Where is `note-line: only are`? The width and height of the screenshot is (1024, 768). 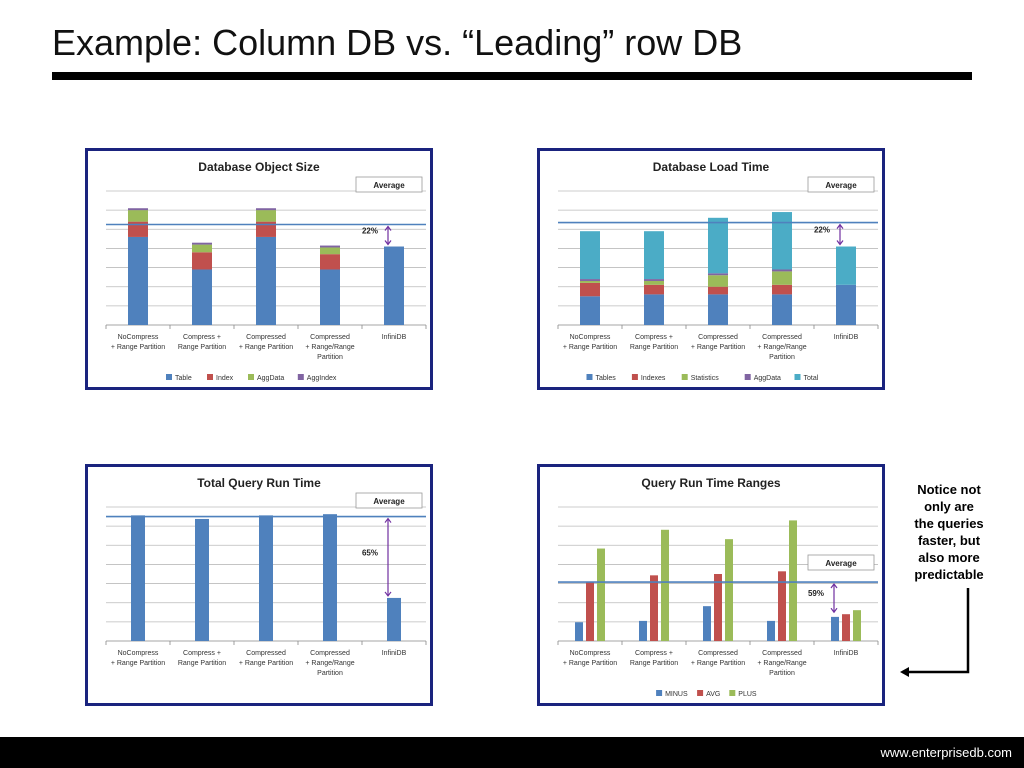
note-line: only are is located at coordinates (949, 506).